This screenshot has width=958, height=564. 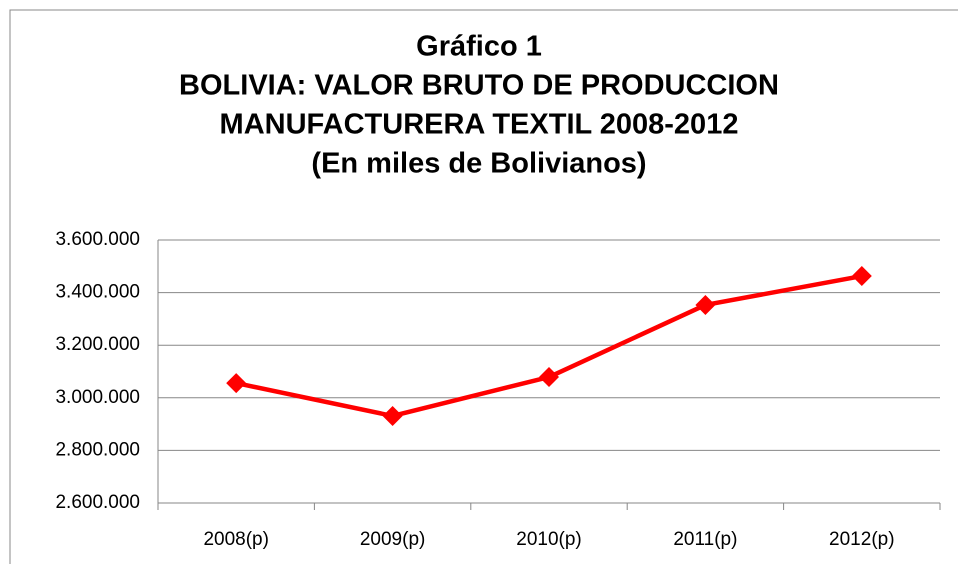 I want to click on x-tick-label: 2008(p), so click(x=236, y=539).